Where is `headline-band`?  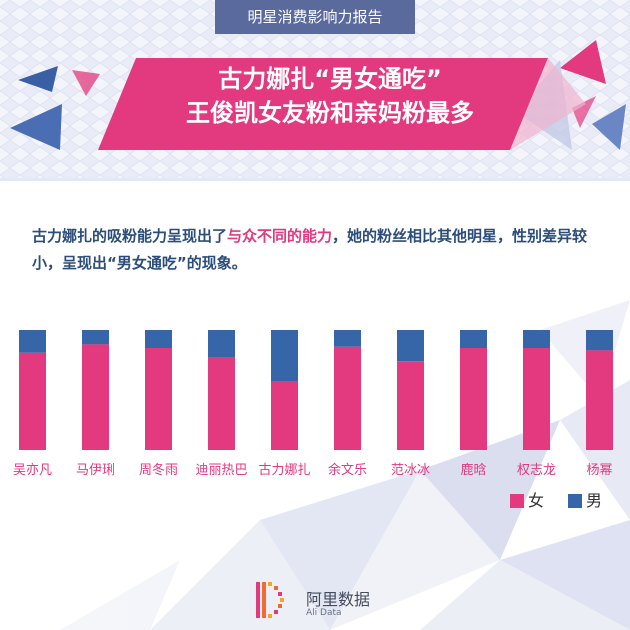
headline-band is located at coordinates (323, 104).